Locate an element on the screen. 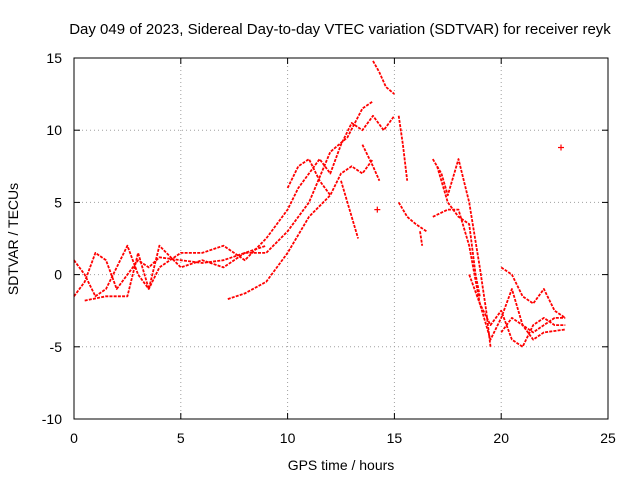 The height and width of the screenshot is (480, 640). y-tick-label: 0 is located at coordinates (58, 275).